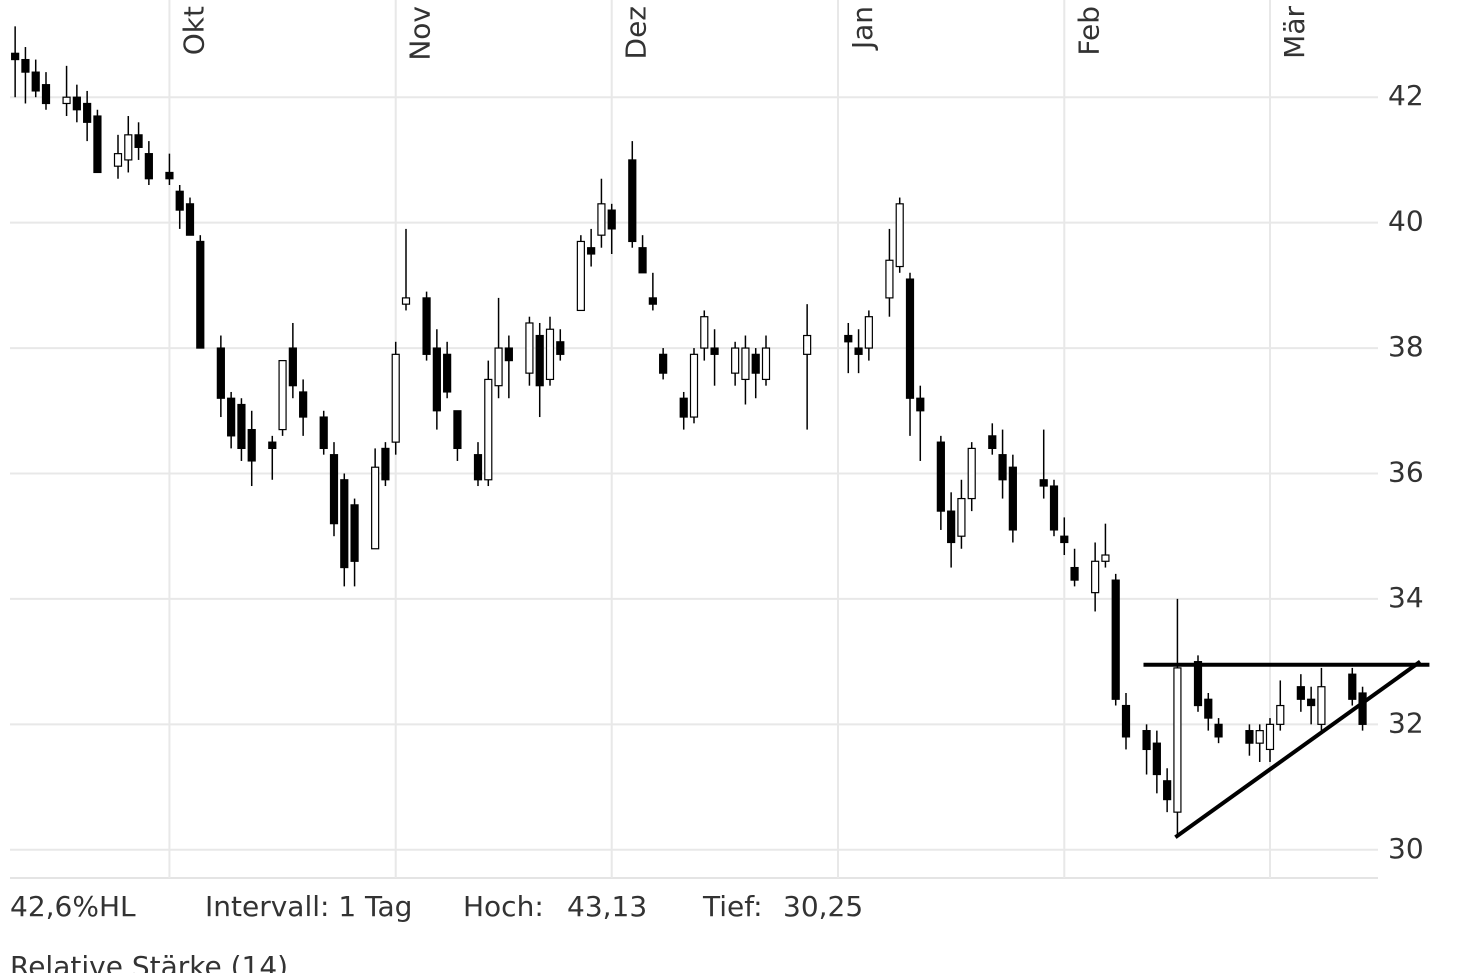 This screenshot has height=973, width=1457. Describe the element at coordinates (1298, 749) in the screenshot. I see `trend-line` at that location.